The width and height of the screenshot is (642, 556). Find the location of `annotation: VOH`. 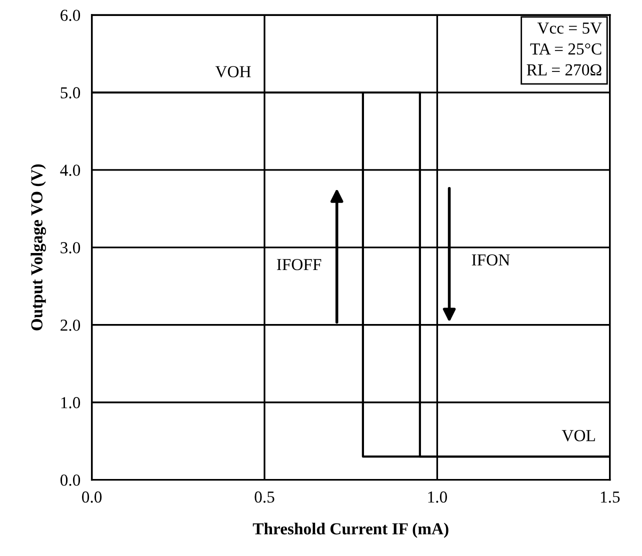

annotation: VOH is located at coordinates (233, 72).